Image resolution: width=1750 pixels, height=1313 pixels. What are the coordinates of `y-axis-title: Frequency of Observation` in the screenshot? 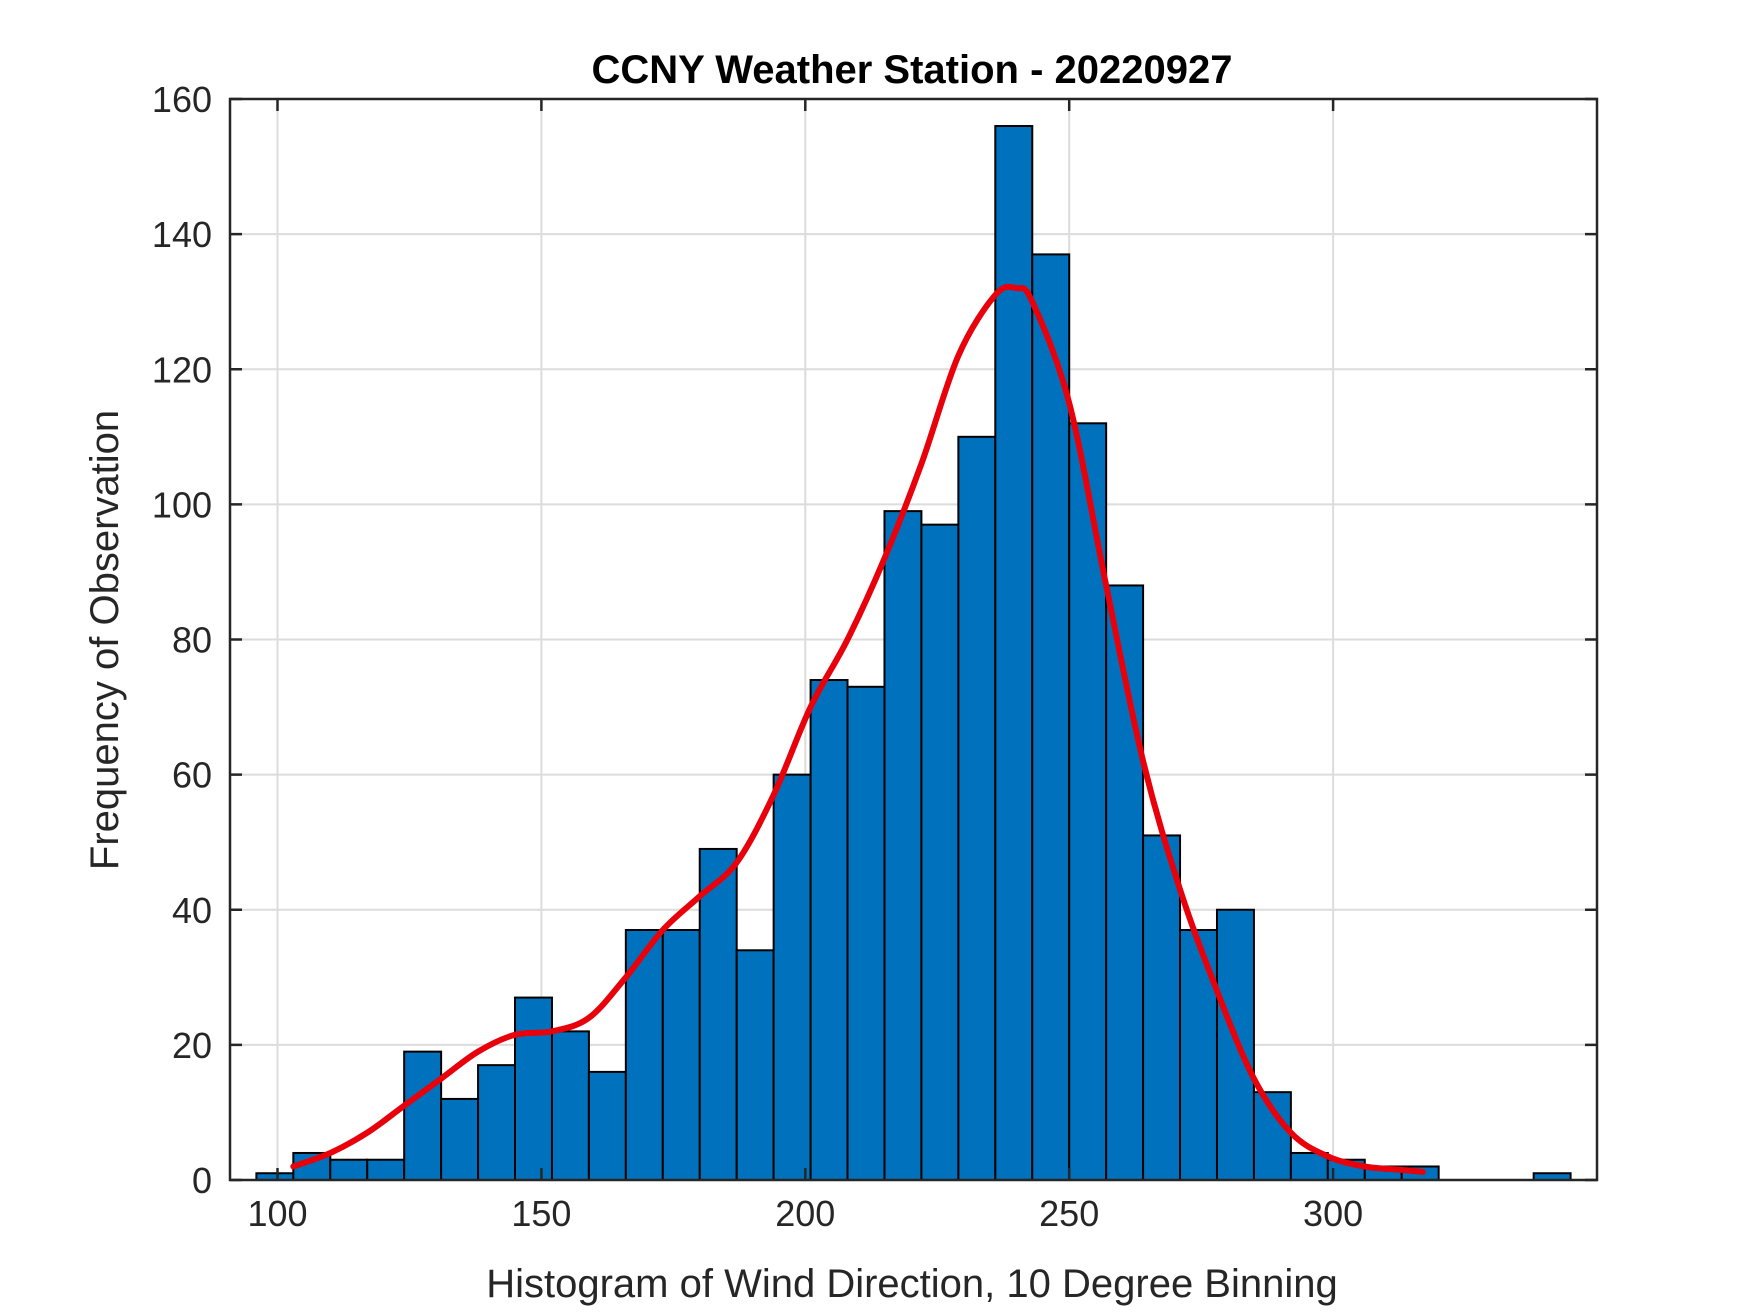 It's located at (105, 640).